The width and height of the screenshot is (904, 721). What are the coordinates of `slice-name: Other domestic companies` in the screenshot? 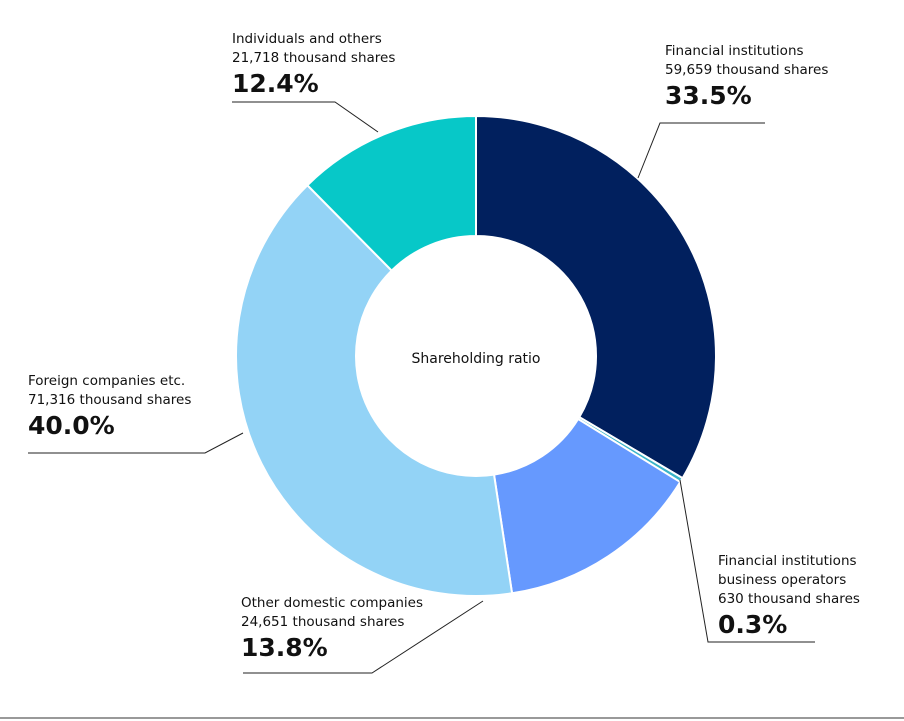 It's located at (332, 603).